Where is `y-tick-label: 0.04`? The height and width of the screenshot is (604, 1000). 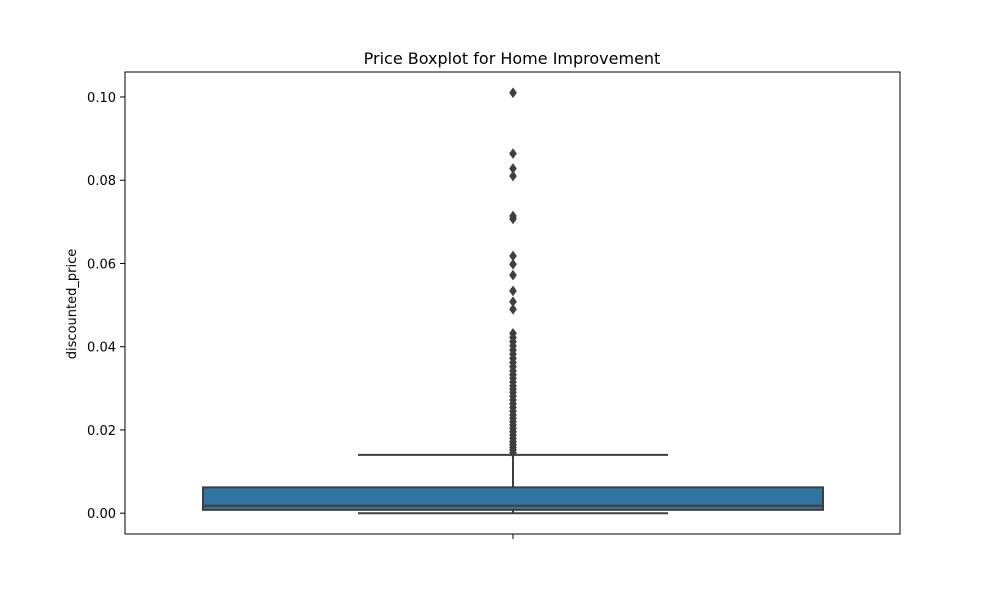
y-tick-label: 0.04 is located at coordinates (101, 348).